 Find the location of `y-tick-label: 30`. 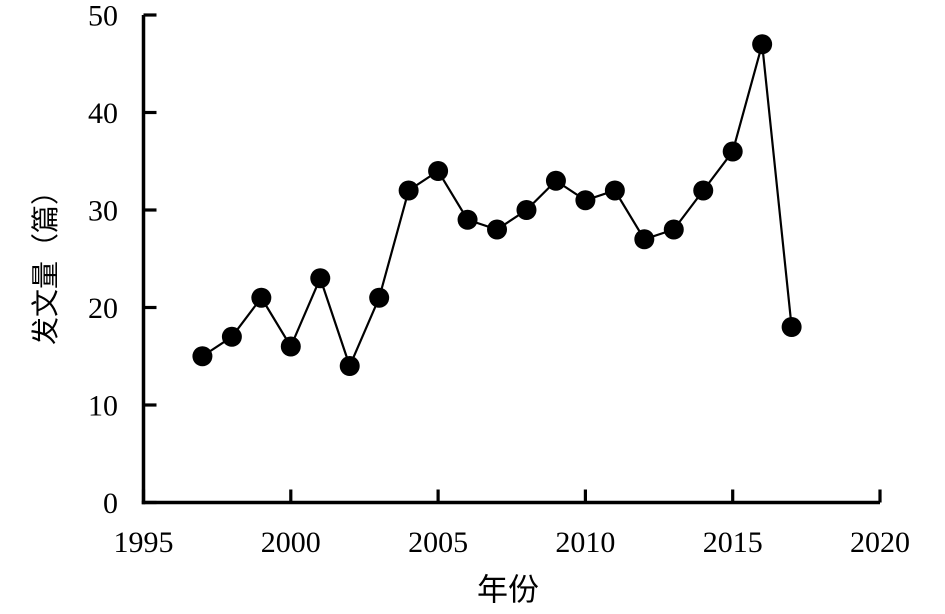

y-tick-label: 30 is located at coordinates (103, 211).